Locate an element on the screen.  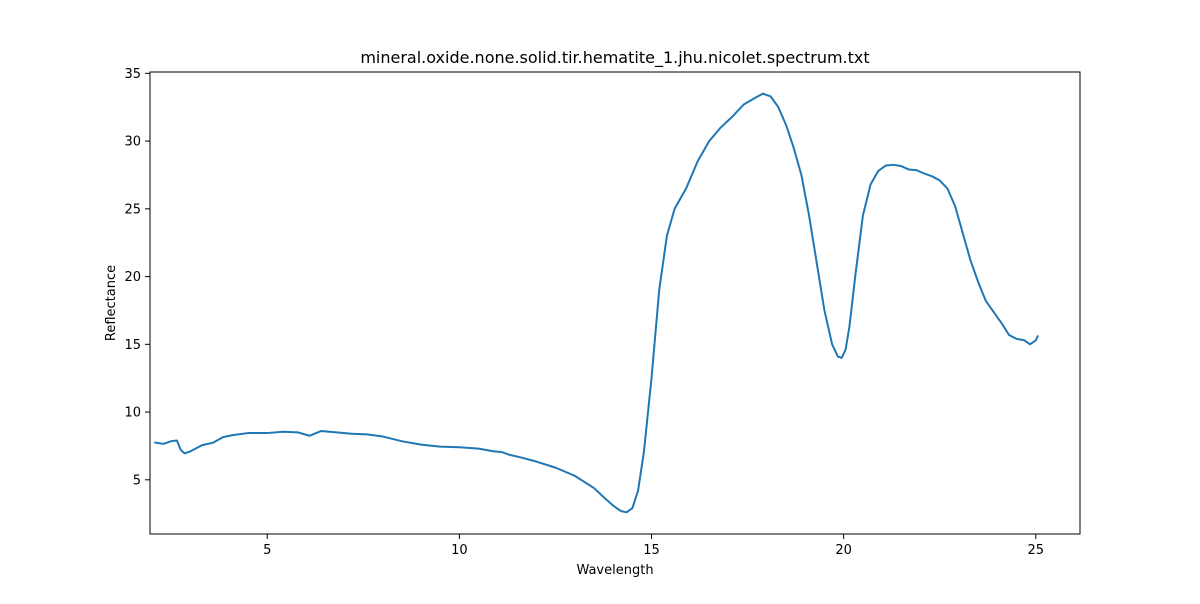
x-tick-label: 20 is located at coordinates (843, 550).